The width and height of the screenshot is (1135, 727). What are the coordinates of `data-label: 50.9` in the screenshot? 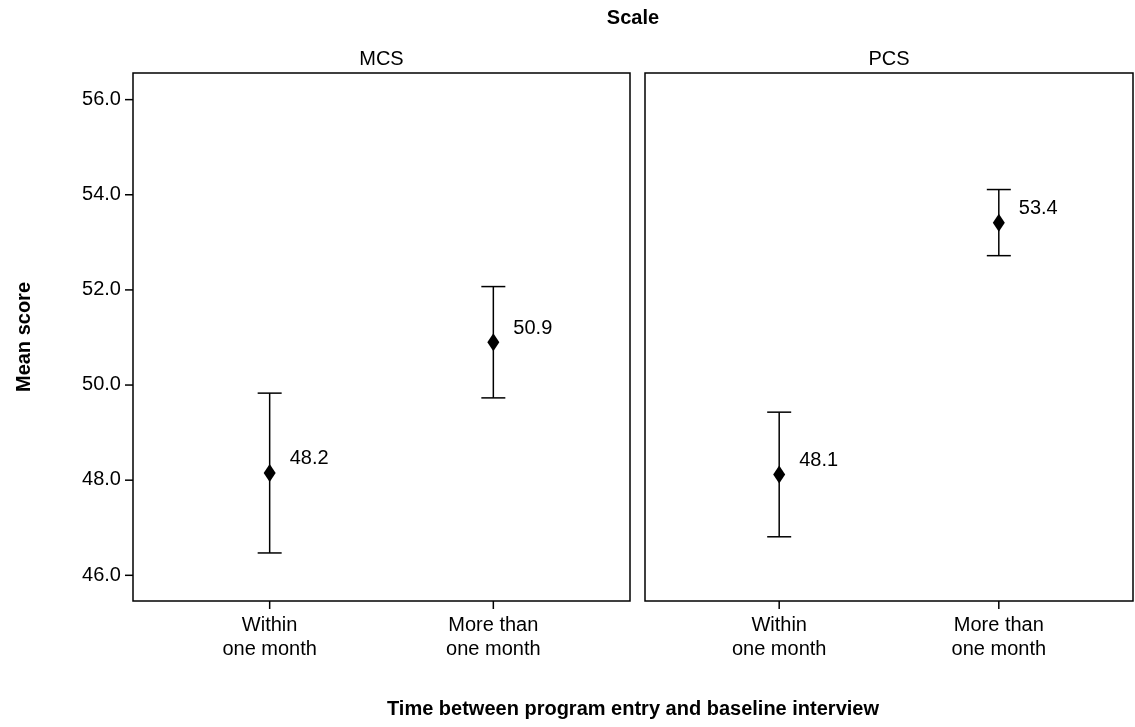 It's located at (533, 326).